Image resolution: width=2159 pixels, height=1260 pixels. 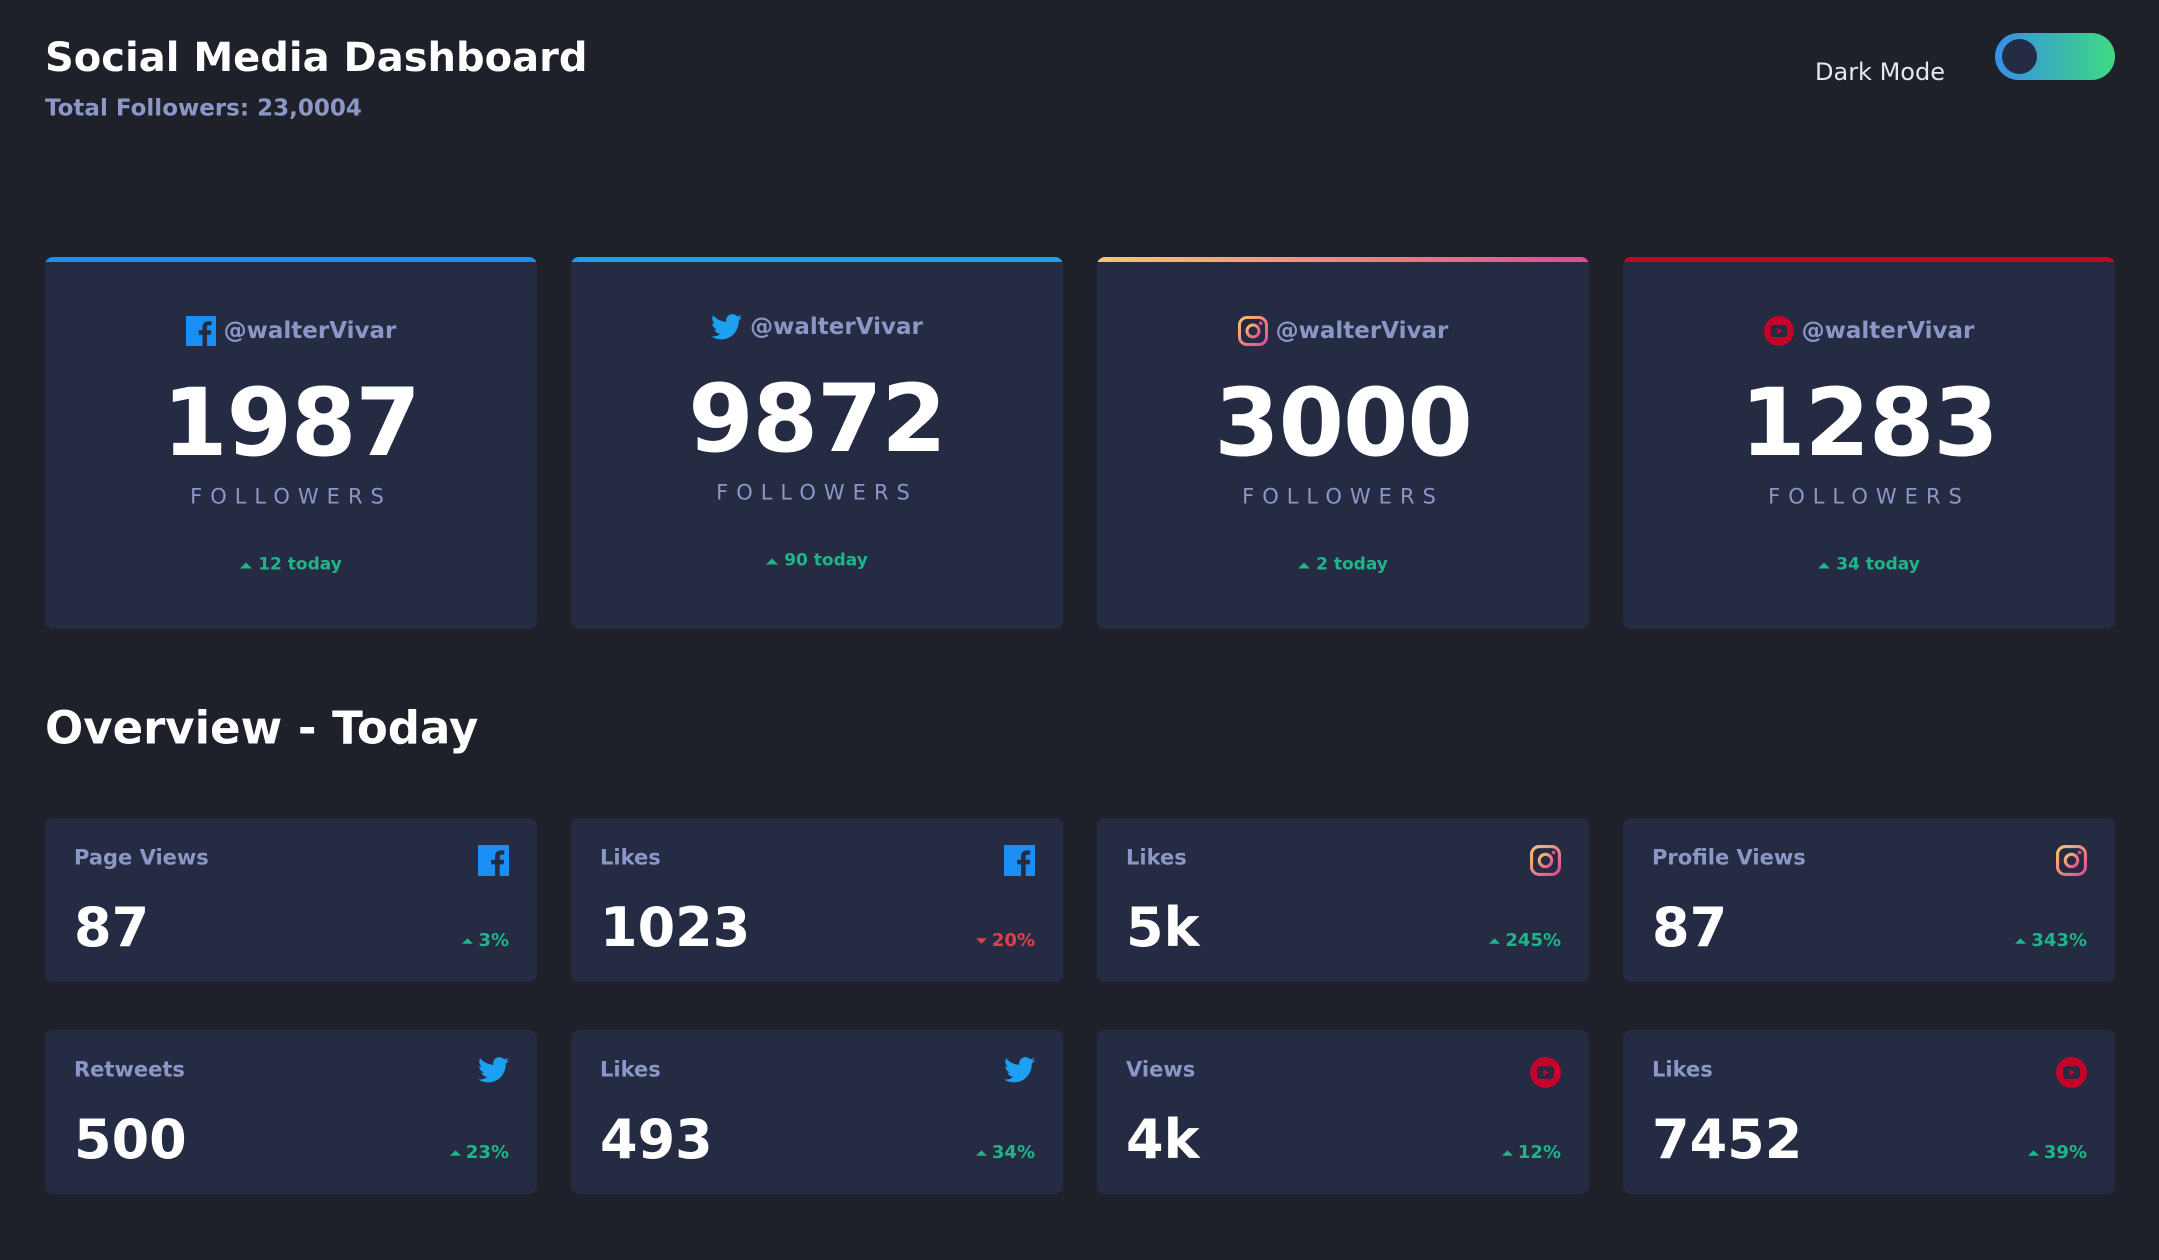 I want to click on follower-count: 1987, so click(x=291, y=423).